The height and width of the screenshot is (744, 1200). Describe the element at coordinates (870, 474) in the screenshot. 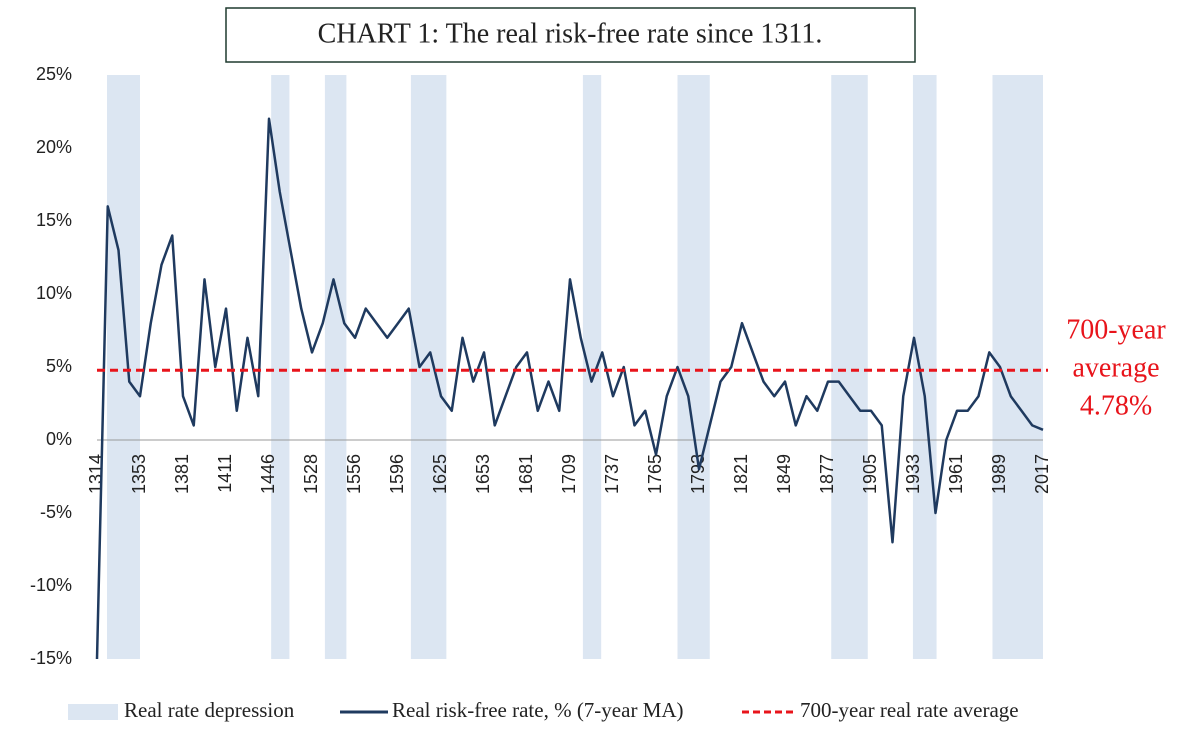

I see `x-tick-label: 1905` at that location.